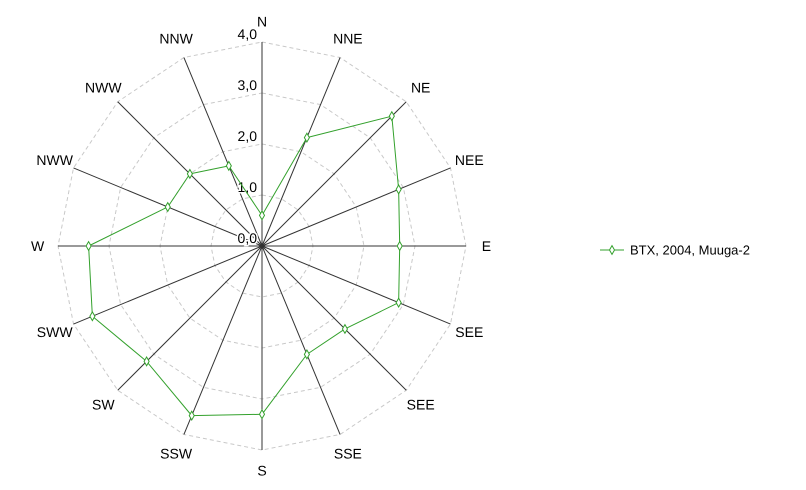  What do you see at coordinates (176, 38) in the screenshot?
I see `spoke-label: NNW` at bounding box center [176, 38].